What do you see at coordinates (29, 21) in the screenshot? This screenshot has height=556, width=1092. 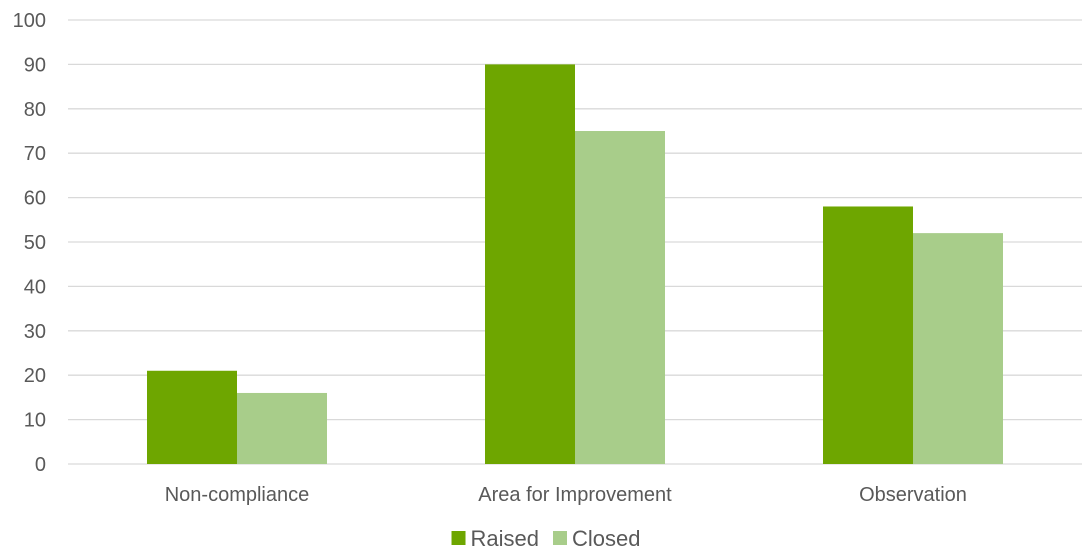 I see `y-tick-label: 100` at bounding box center [29, 21].